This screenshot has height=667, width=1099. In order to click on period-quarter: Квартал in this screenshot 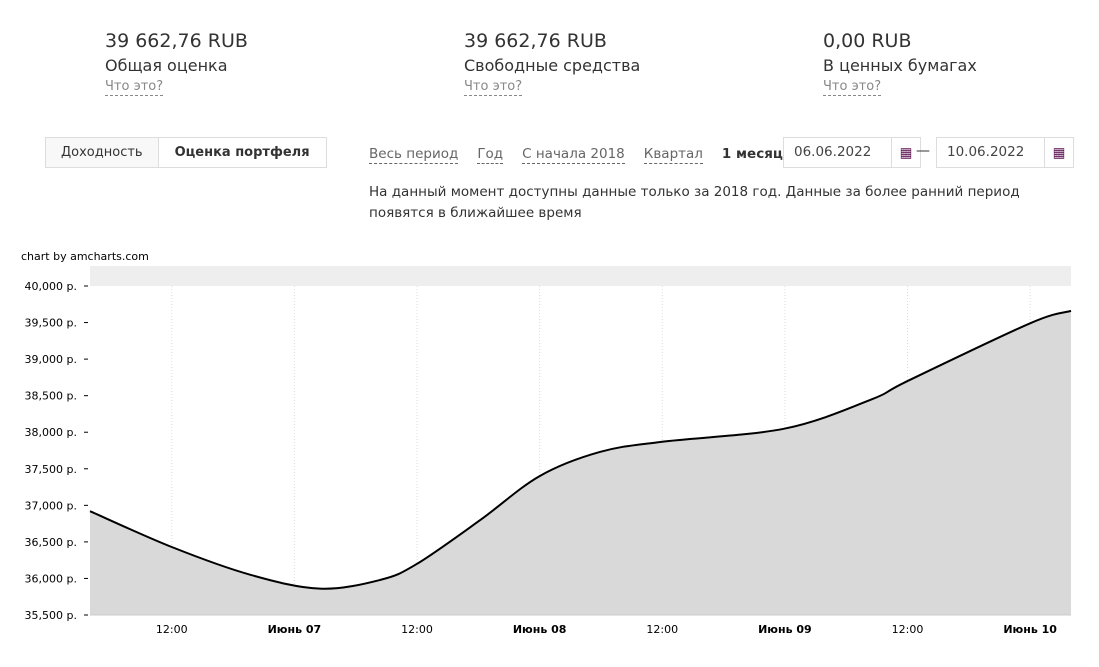, I will do `click(673, 155)`.